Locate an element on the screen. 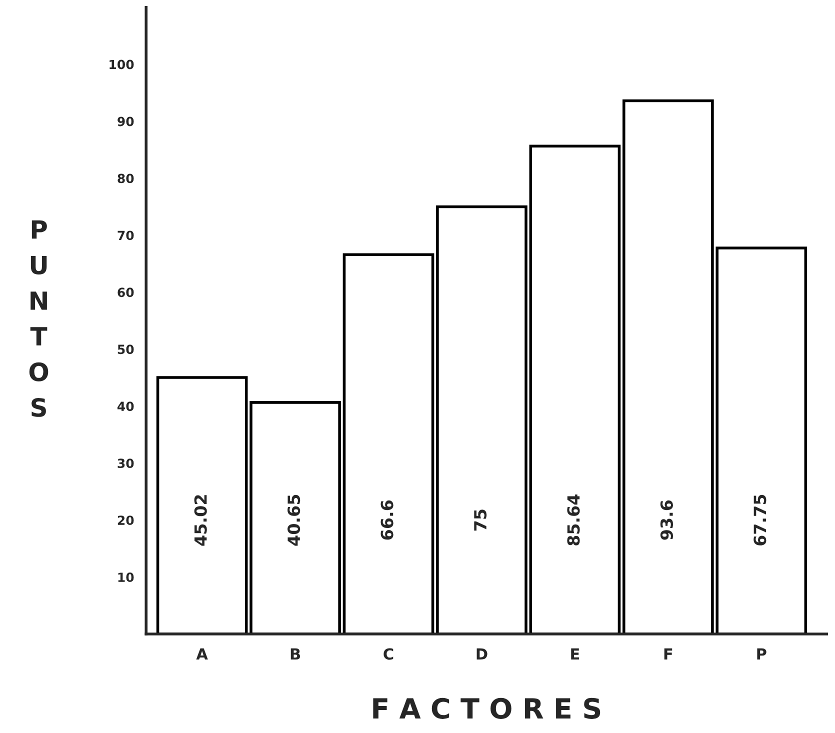 The height and width of the screenshot is (733, 835). data-label: 75 is located at coordinates (480, 520).